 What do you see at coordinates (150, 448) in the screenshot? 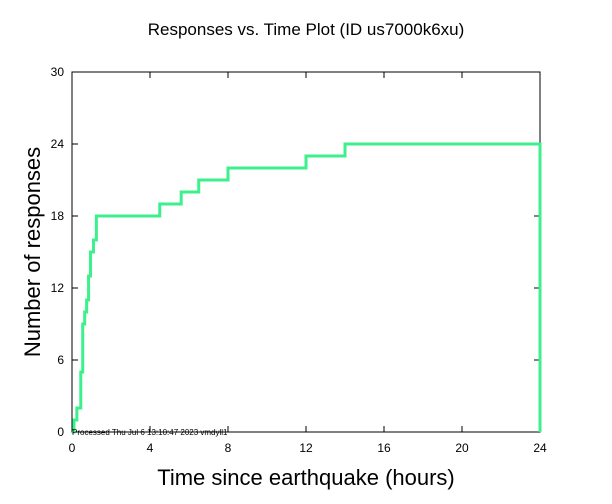
I see `x-tick-label: 4` at bounding box center [150, 448].